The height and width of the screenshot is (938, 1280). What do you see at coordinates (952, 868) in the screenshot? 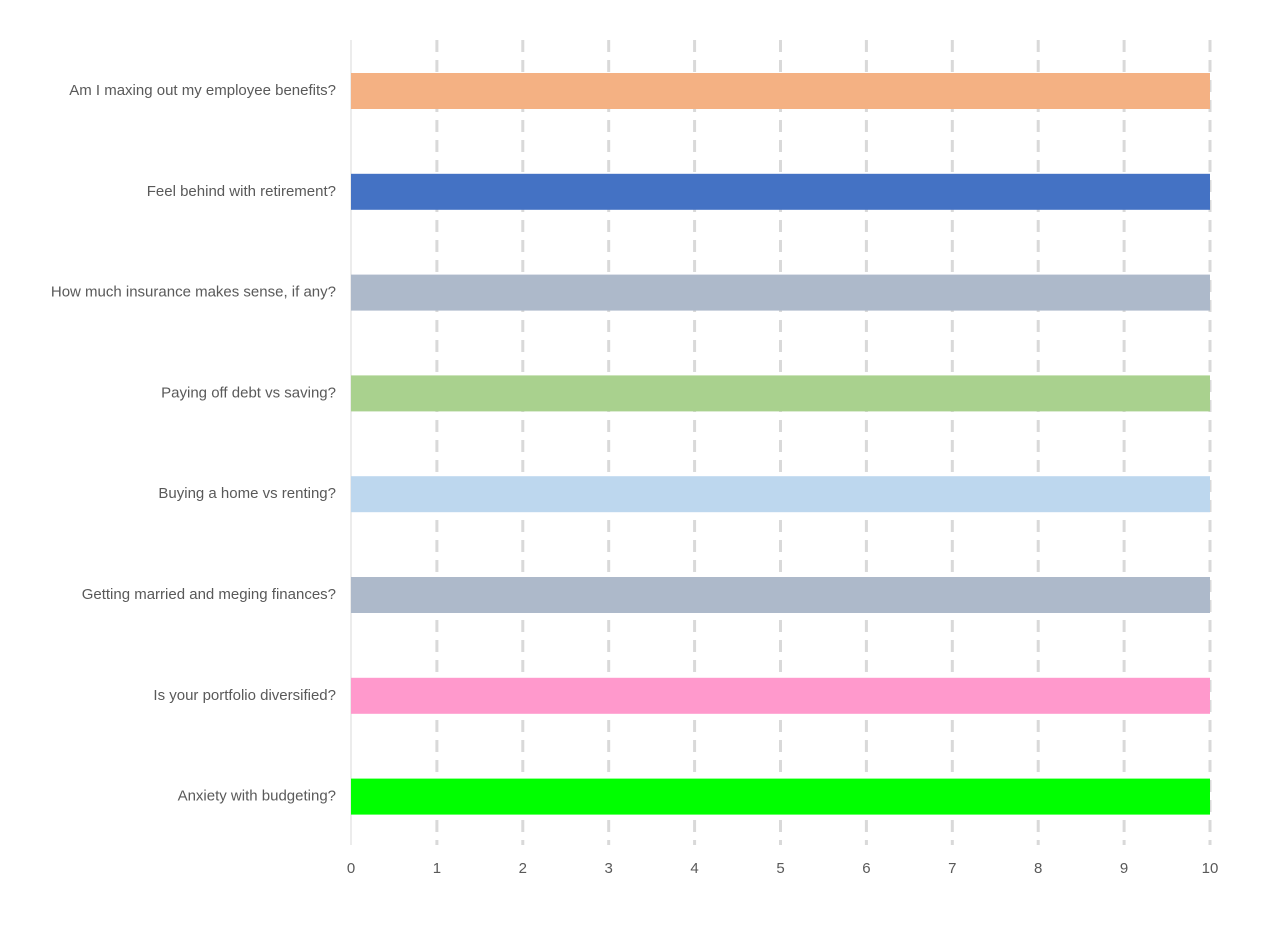
I see `x-tick-label: 7` at bounding box center [952, 868].